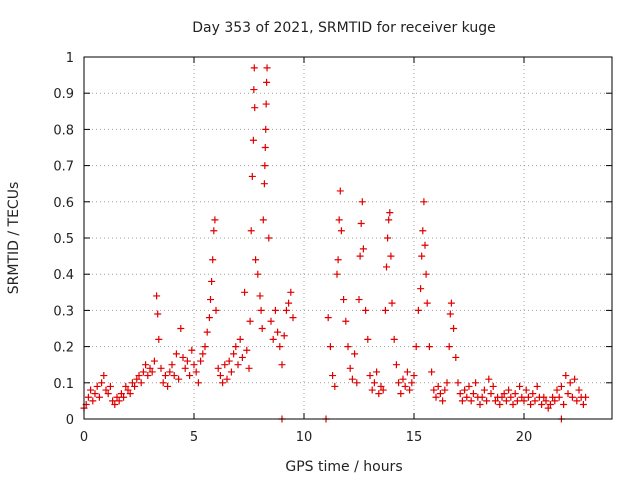 The image size is (640, 480). Describe the element at coordinates (63, 130) in the screenshot. I see `y-tick-label: 0.8` at that location.